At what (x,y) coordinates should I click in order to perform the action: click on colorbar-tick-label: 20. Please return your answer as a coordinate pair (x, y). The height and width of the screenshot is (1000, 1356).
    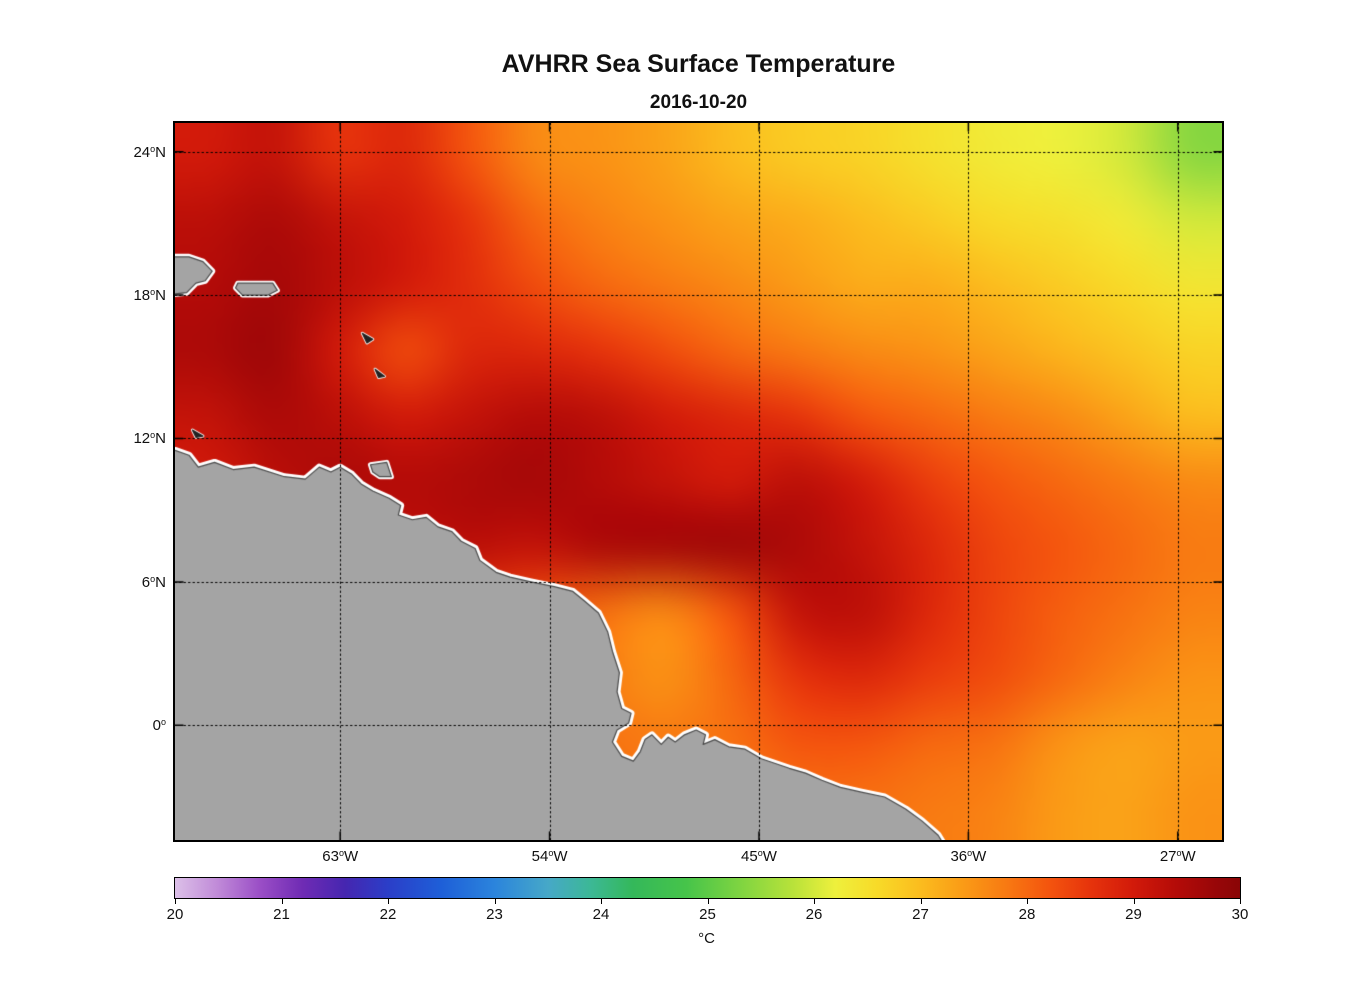
    Looking at the image, I should click on (175, 914).